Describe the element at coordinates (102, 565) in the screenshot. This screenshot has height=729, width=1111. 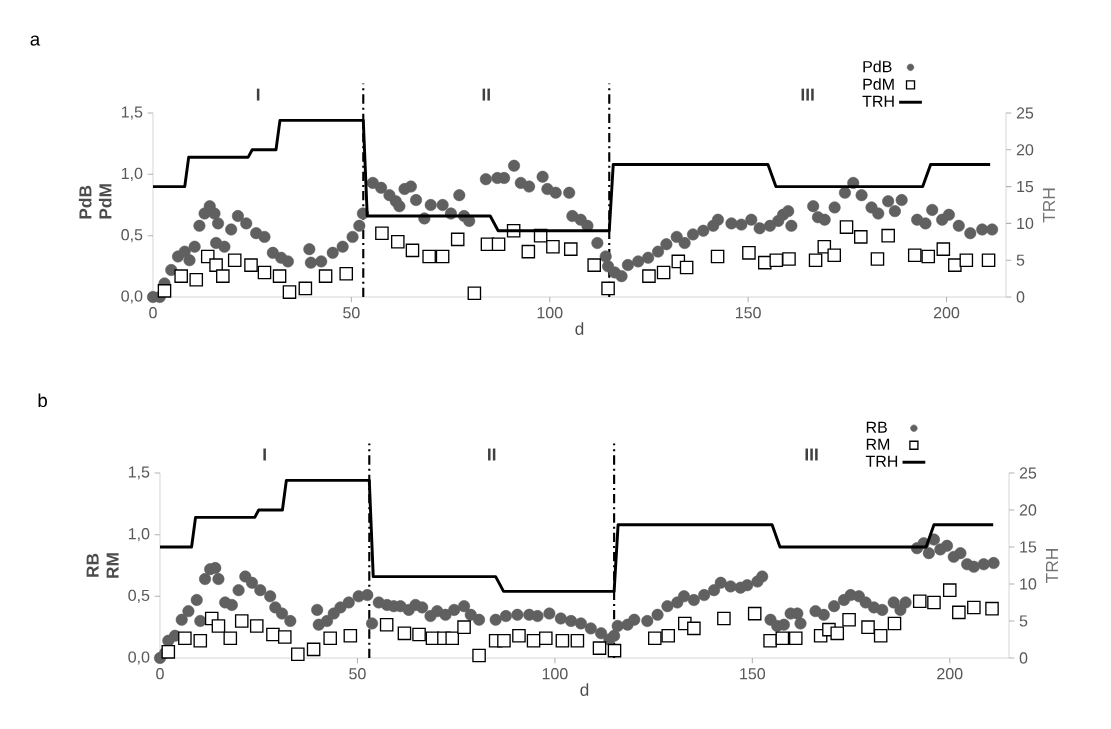
I see `y-axis-title: RB RM` at that location.